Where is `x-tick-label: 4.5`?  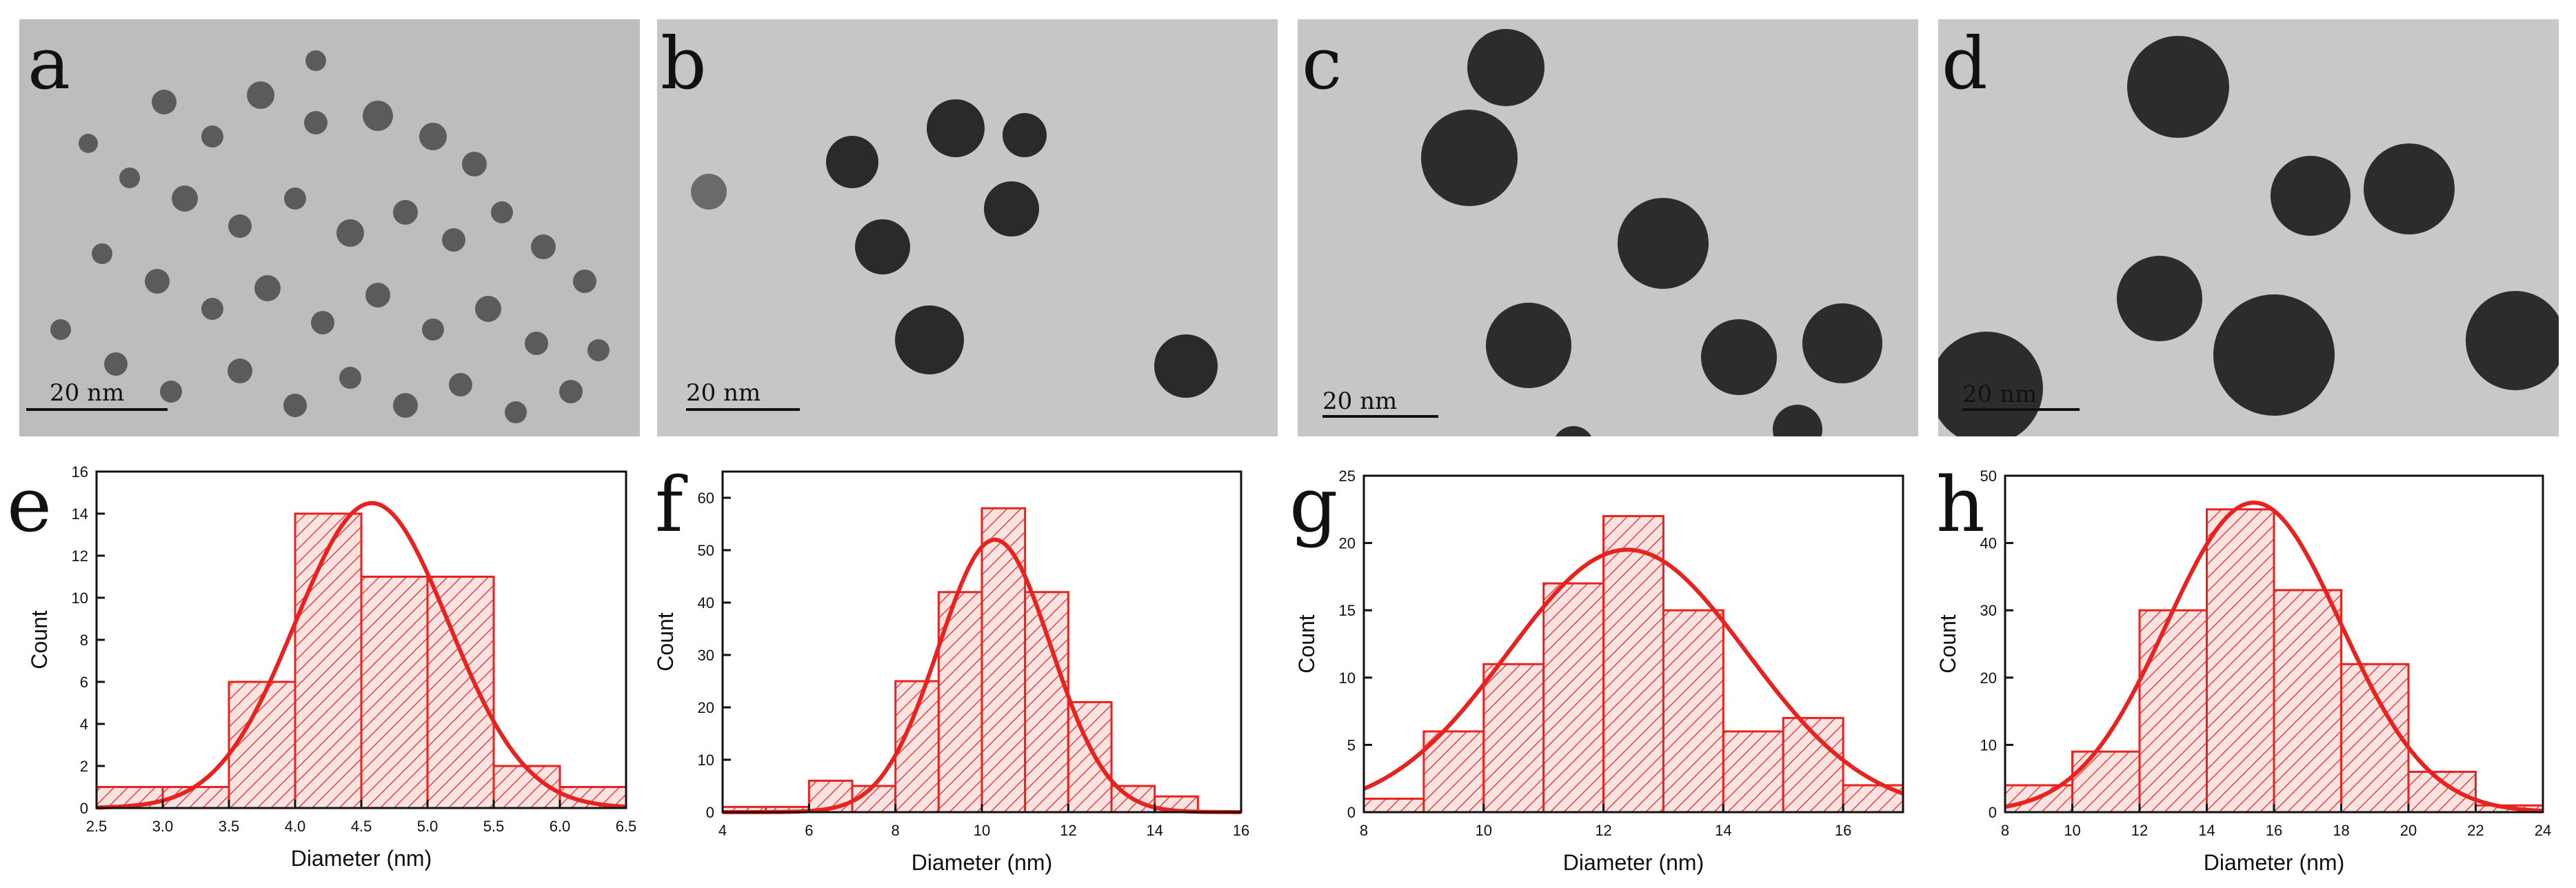 x-tick-label: 4.5 is located at coordinates (361, 826).